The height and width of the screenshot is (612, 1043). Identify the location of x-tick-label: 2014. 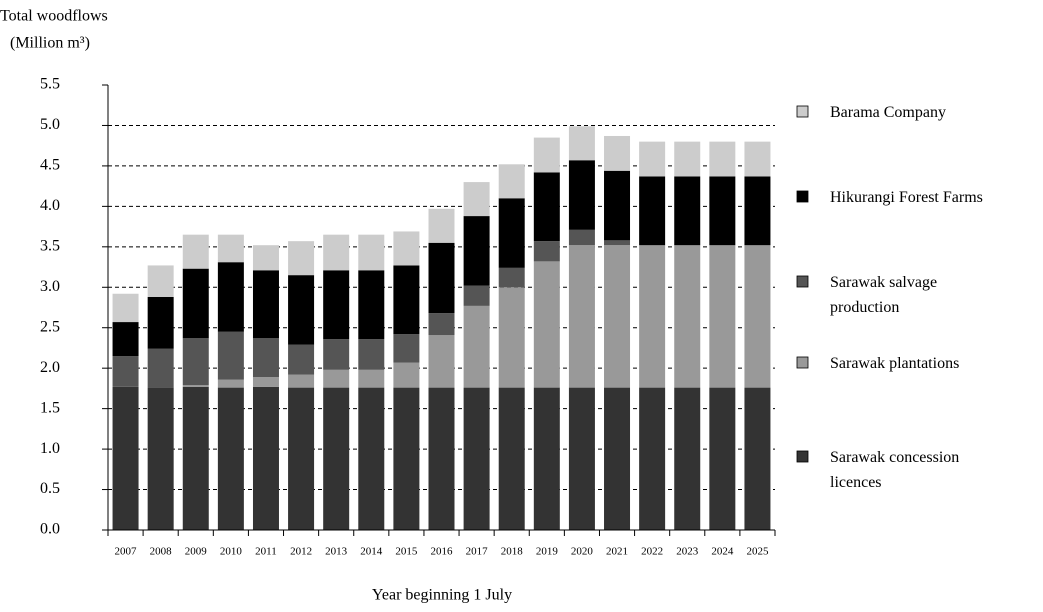
(371, 552).